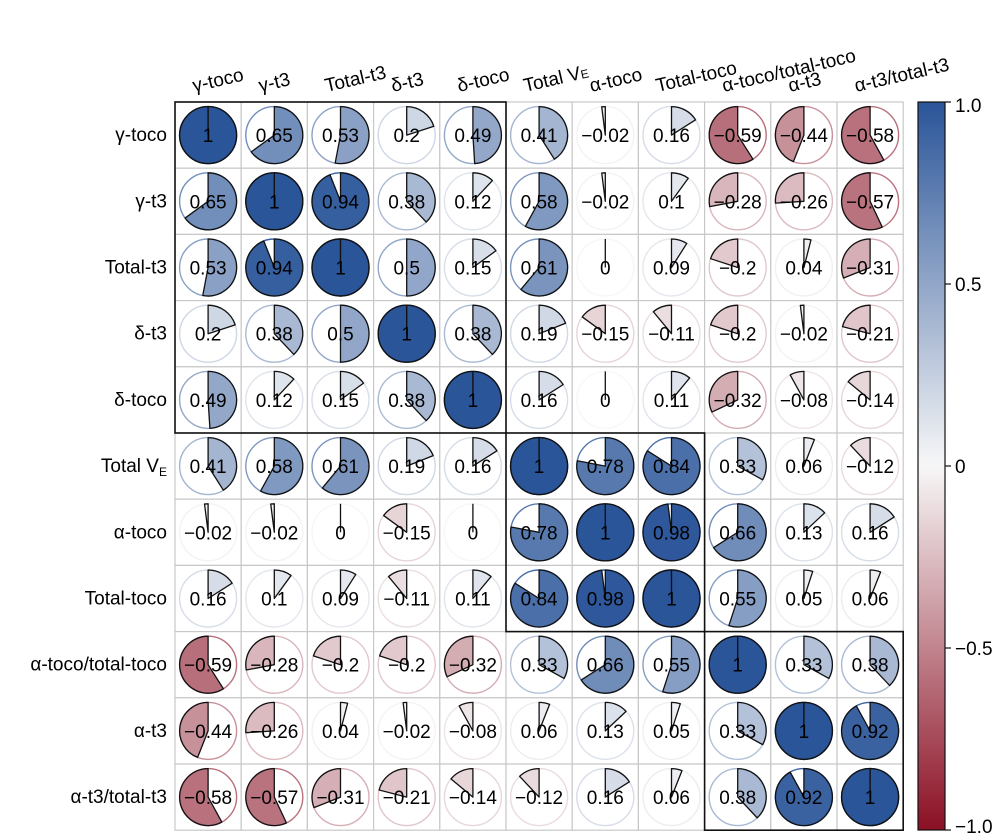 The width and height of the screenshot is (1000, 835). I want to click on cell-value-label: 0.98, so click(671, 533).